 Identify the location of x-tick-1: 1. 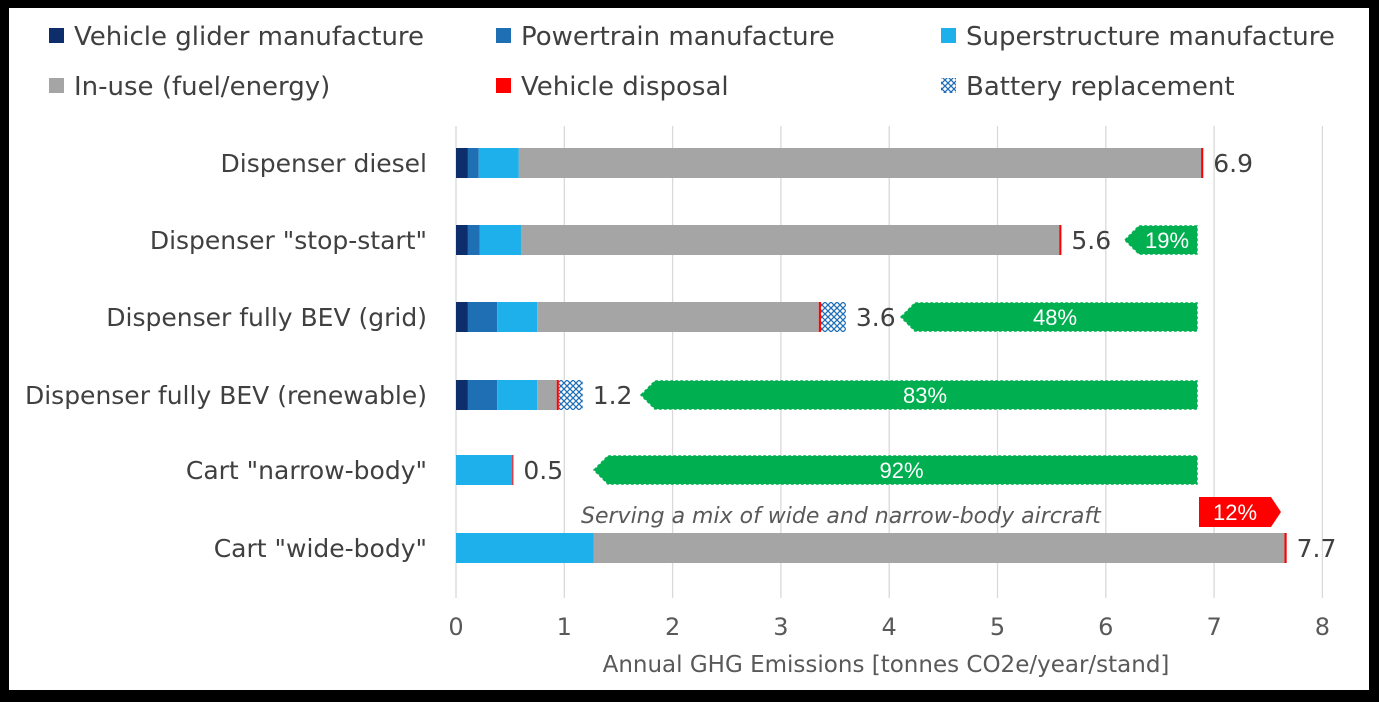
(564, 627).